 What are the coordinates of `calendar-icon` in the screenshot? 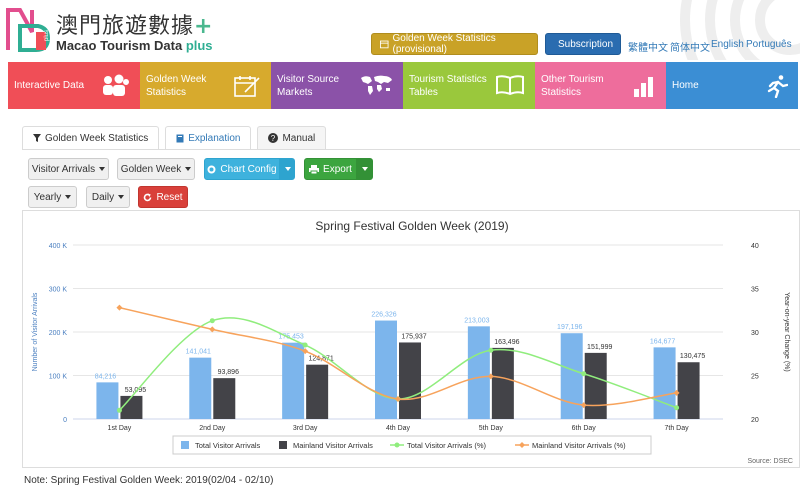 It's located at (384, 44).